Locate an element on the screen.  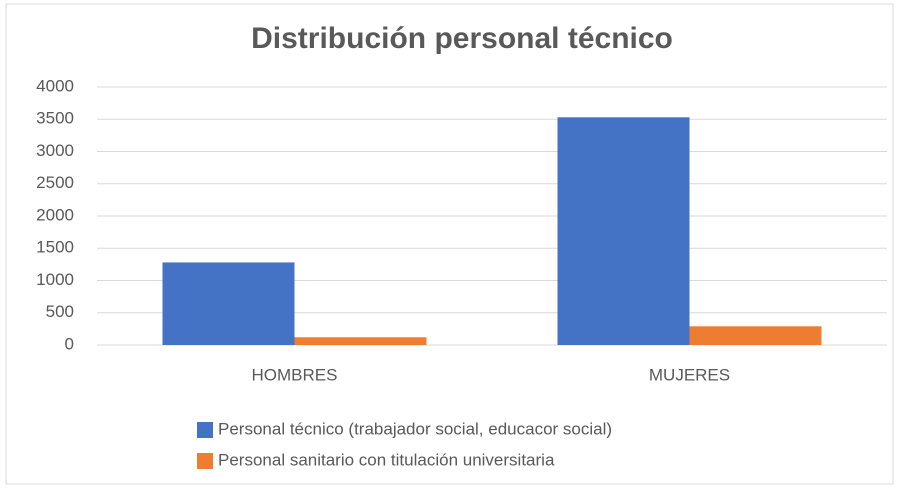
y-tick-label: 4000 is located at coordinates (55, 85).